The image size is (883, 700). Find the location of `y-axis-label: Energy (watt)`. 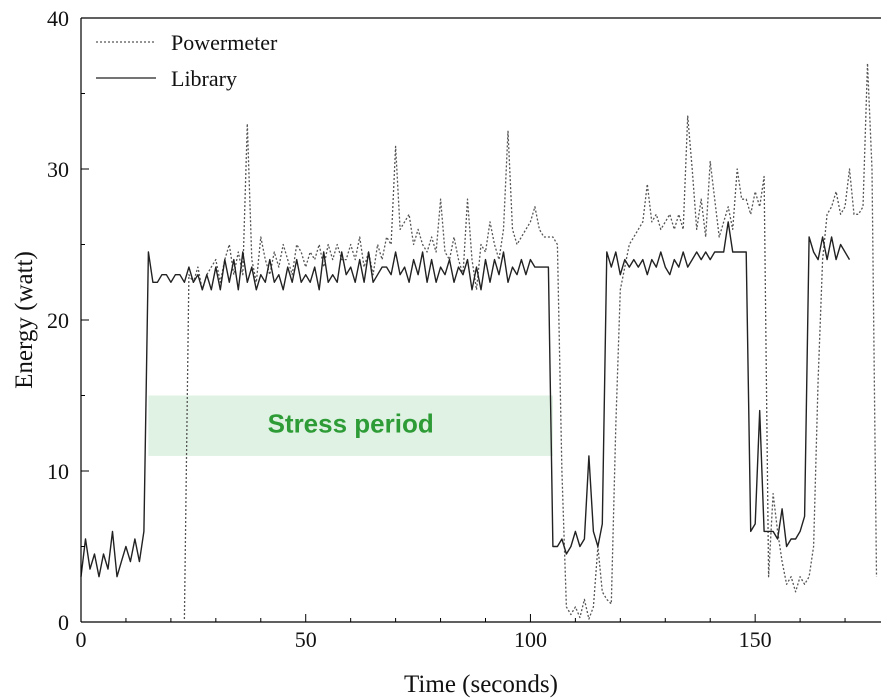

y-axis-label: Energy (watt) is located at coordinates (24, 320).